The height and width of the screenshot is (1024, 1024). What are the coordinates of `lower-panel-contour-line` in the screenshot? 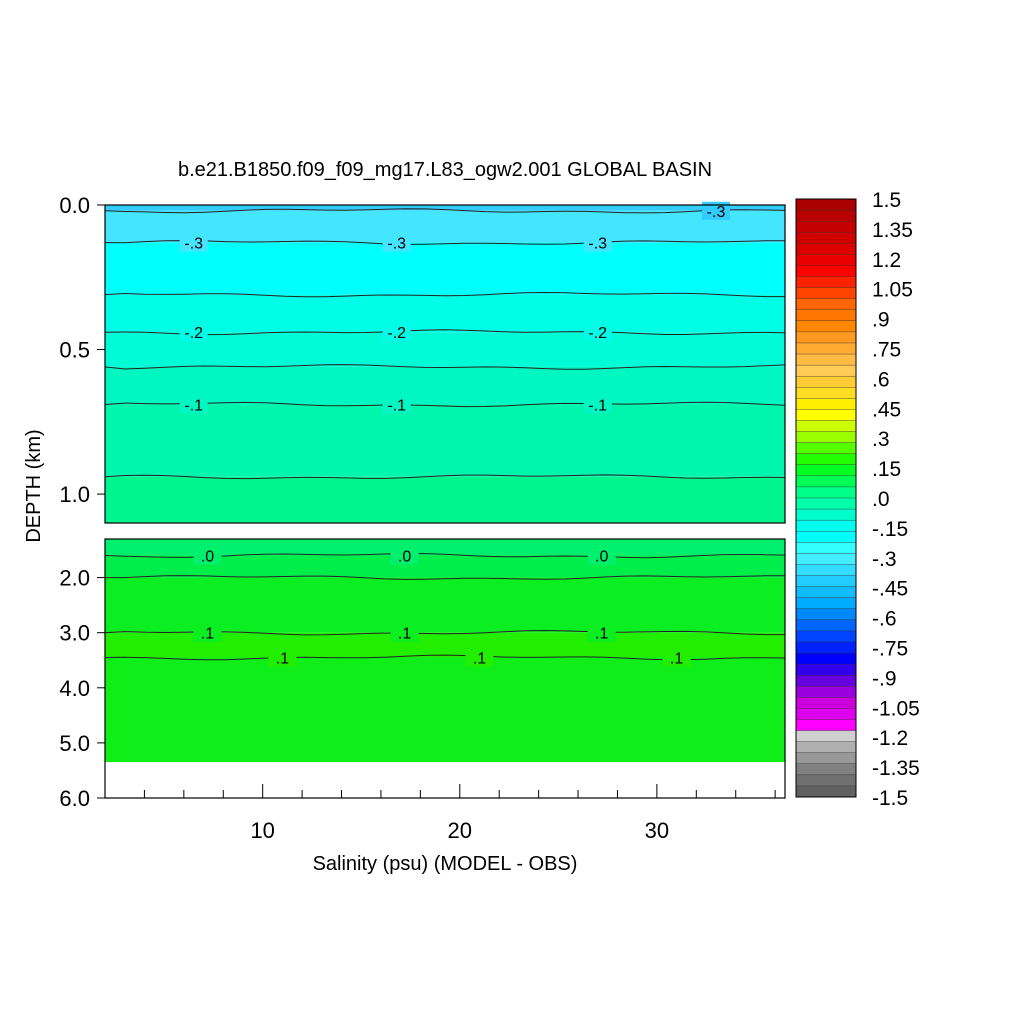 It's located at (445, 577).